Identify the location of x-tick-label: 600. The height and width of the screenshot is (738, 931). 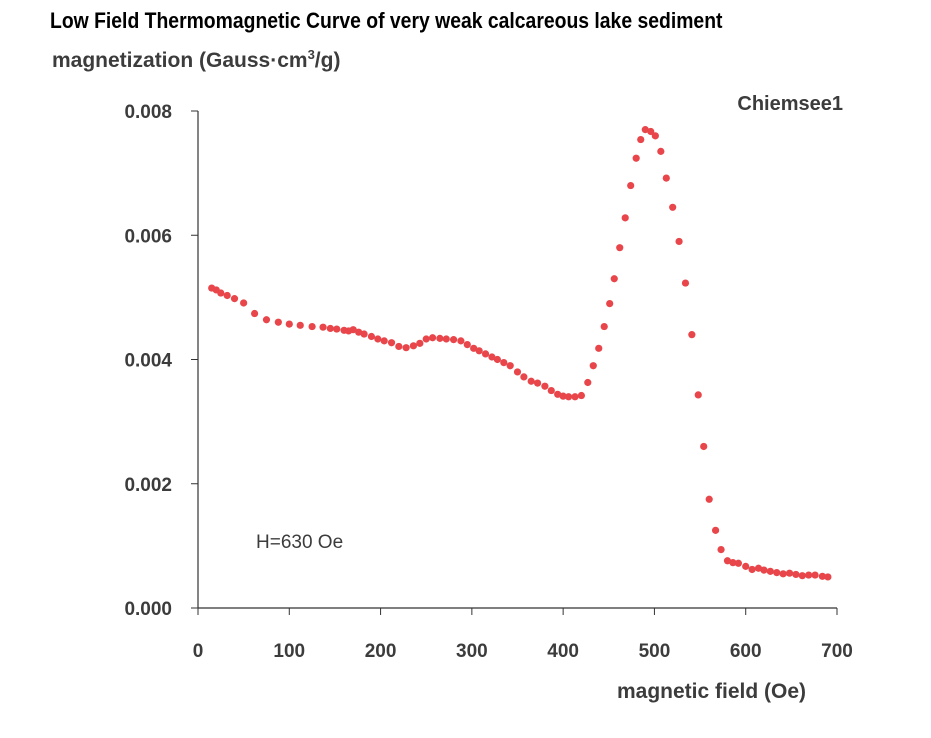
(746, 651).